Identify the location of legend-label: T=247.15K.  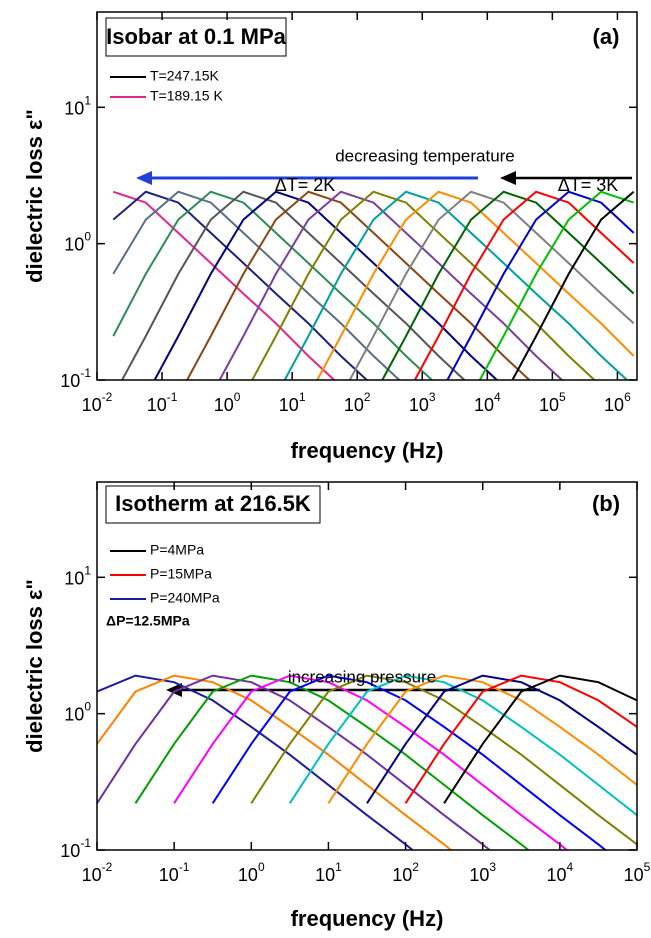
(185, 76).